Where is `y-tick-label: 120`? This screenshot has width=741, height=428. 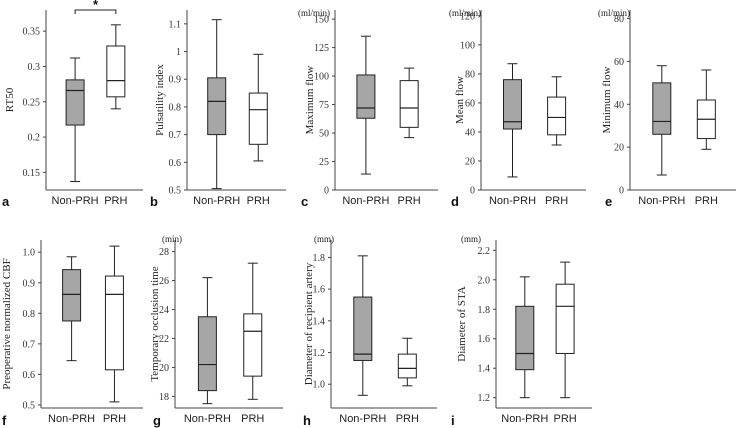
y-tick-label: 120 is located at coordinates (467, 16).